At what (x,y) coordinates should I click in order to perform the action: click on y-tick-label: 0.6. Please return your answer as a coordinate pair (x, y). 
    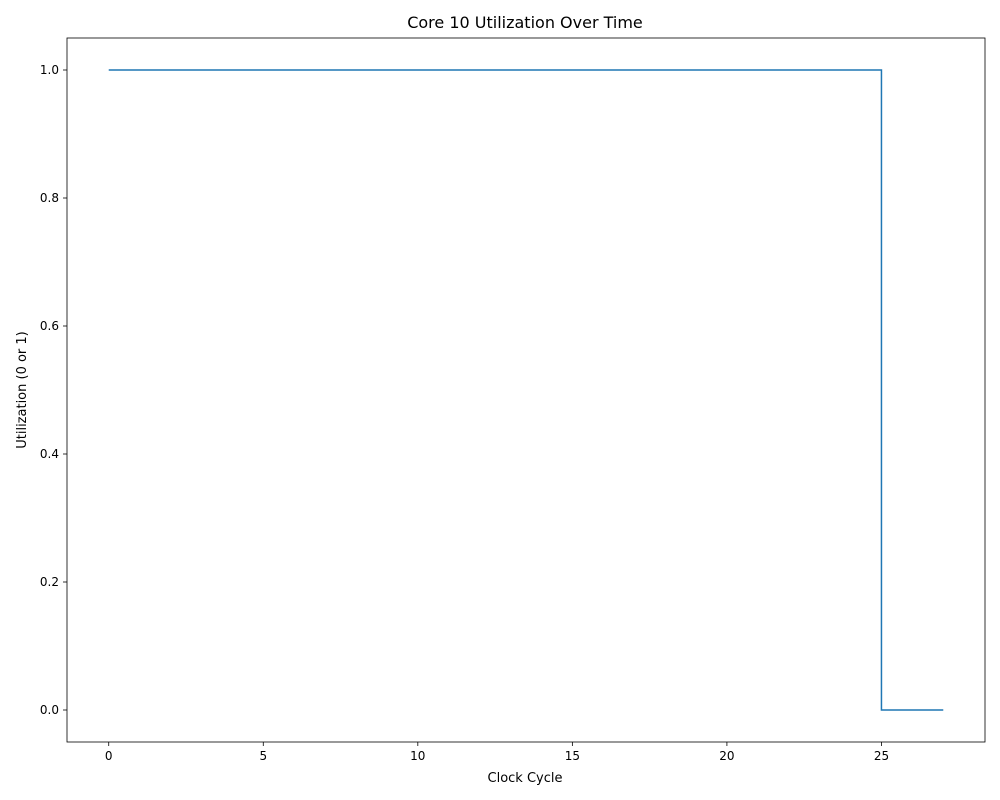
    Looking at the image, I should click on (49, 326).